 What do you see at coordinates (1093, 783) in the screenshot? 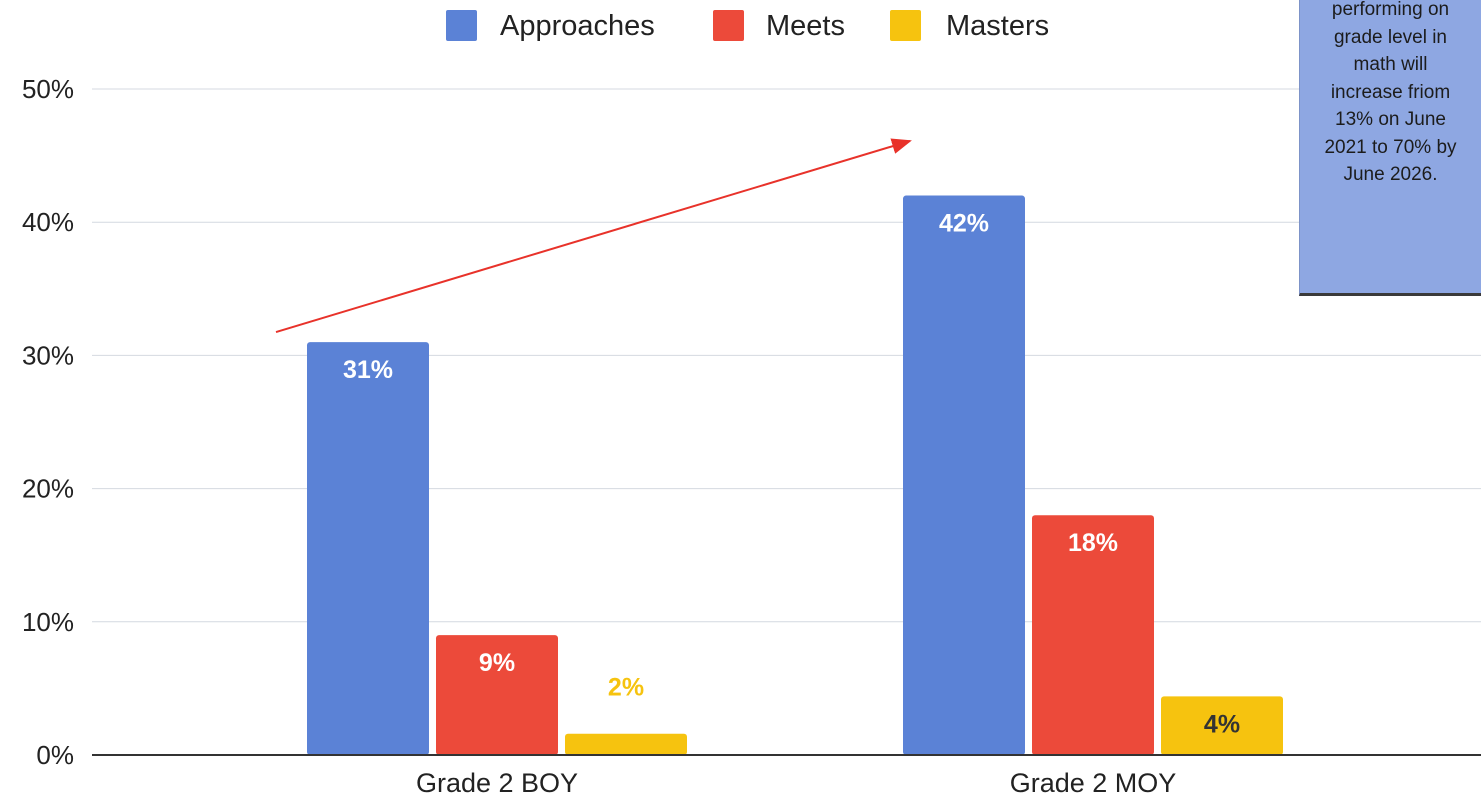
I see `x-tick-label: Grade 2 MOY` at bounding box center [1093, 783].